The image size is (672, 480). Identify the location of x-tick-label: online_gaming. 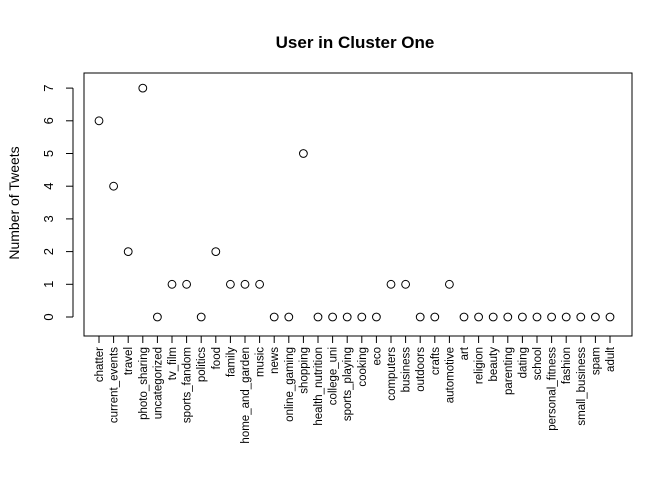
(290, 384).